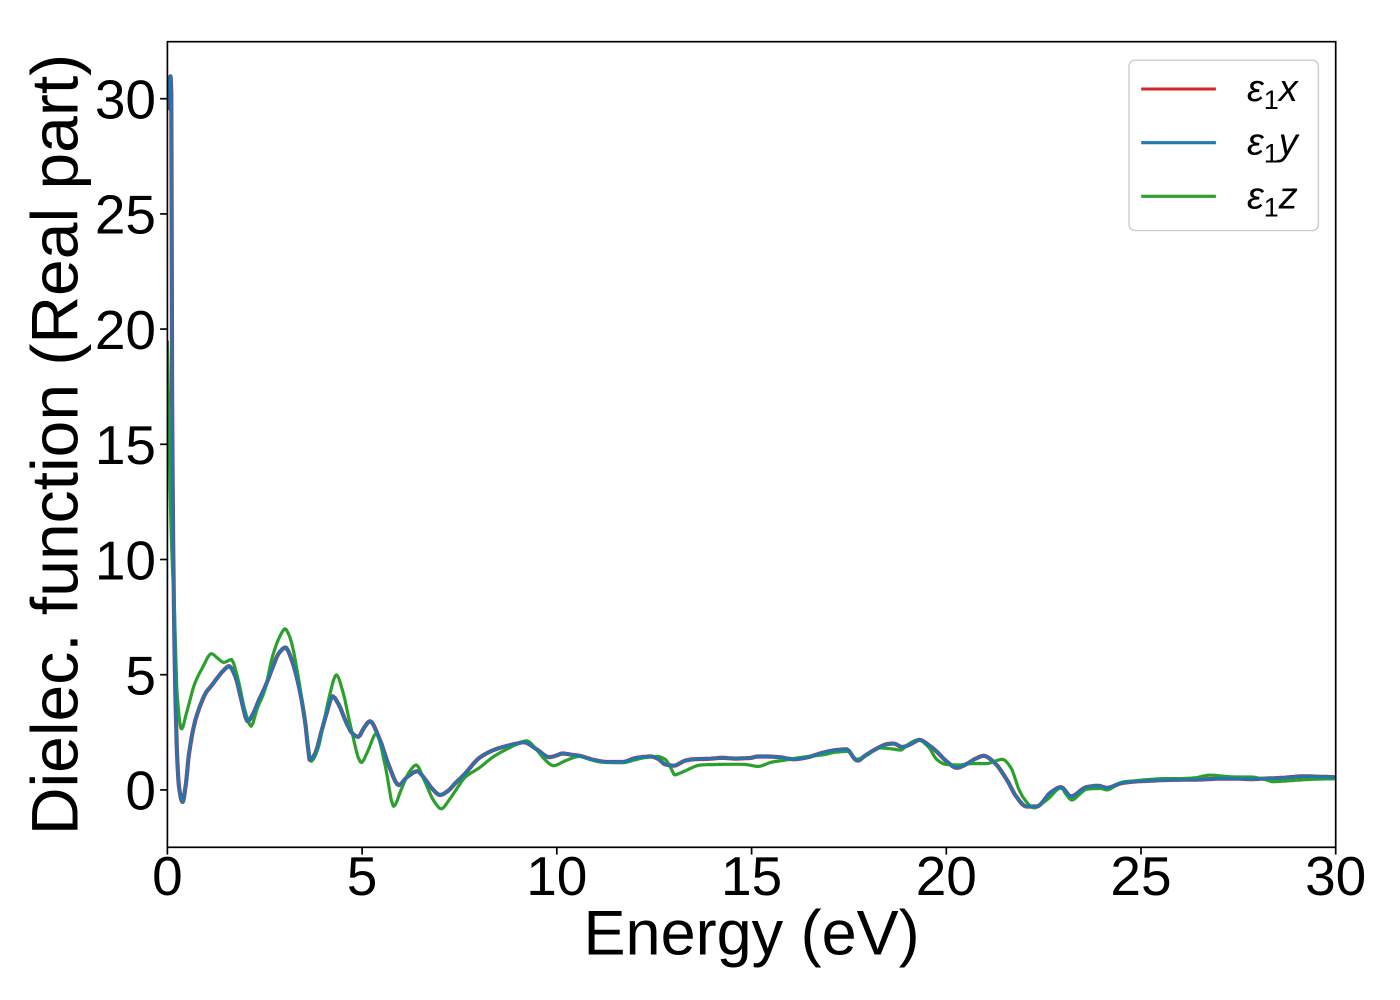 This screenshot has height=1000, width=1400. Describe the element at coordinates (55, 444) in the screenshot. I see `svg-text: Dielec. function (Real part)` at that location.